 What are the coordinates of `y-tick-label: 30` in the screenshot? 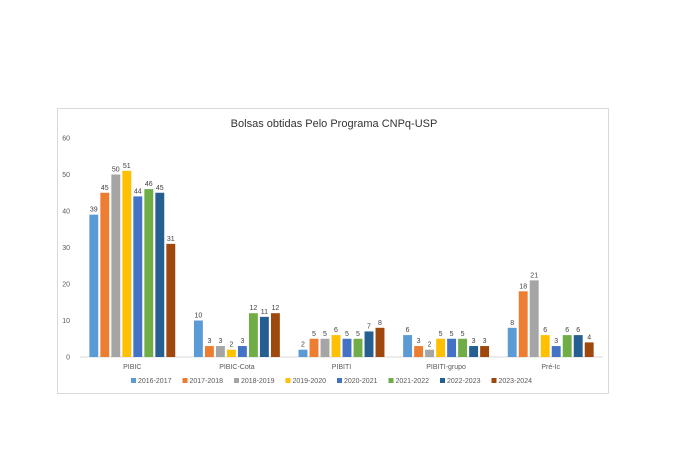 It's located at (66, 248).